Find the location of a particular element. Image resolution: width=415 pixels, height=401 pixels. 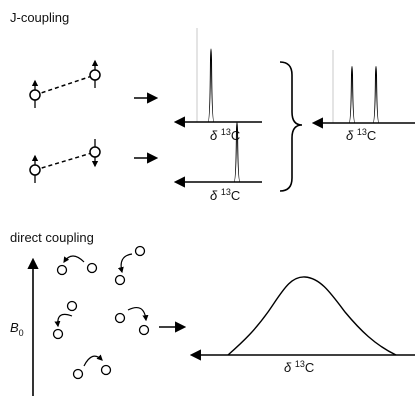

section-title: direct coupling is located at coordinates (52, 237).